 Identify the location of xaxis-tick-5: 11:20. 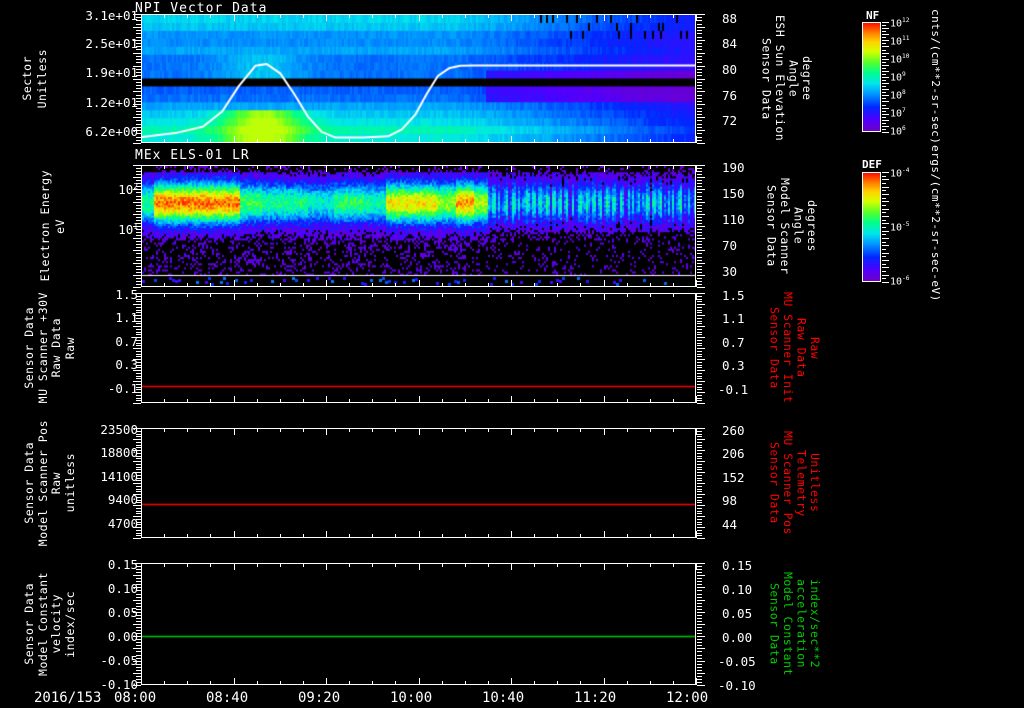
(595, 698).